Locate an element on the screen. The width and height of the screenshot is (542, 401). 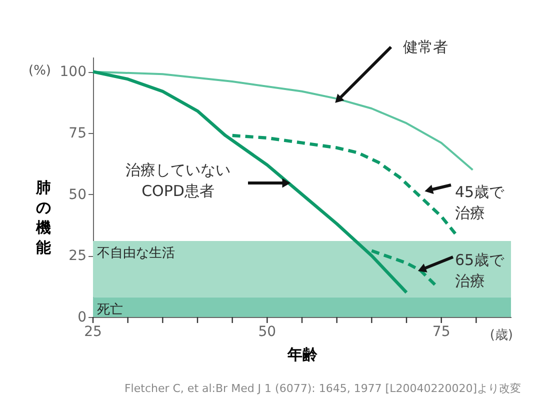
band-label: 不自由な生活 is located at coordinates (136, 253).